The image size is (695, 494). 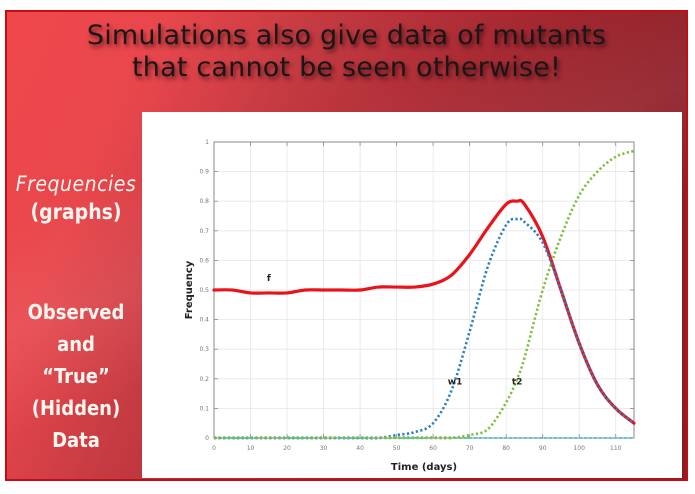 What do you see at coordinates (324, 448) in the screenshot?
I see `x-tick-label: 30` at bounding box center [324, 448].